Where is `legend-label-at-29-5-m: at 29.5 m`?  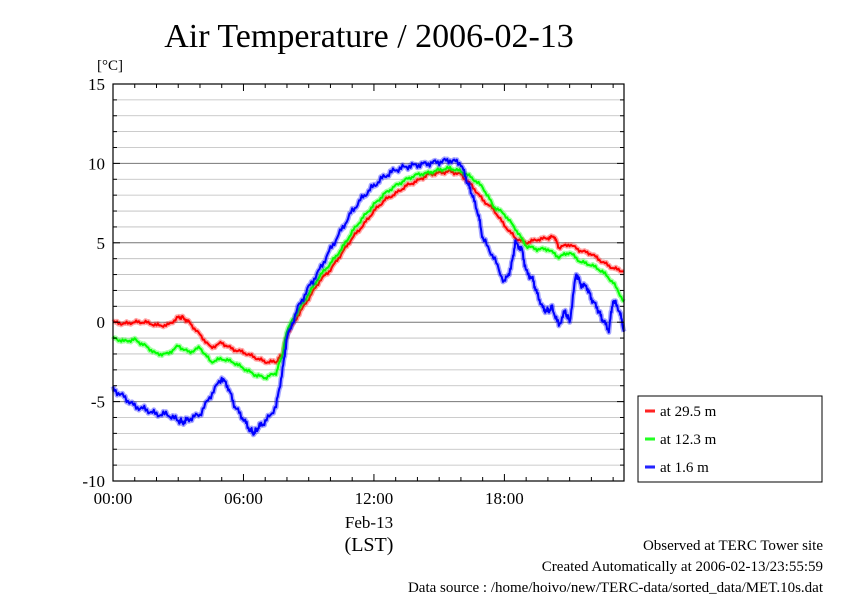 legend-label-at-29-5-m: at 29.5 m is located at coordinates (688, 412).